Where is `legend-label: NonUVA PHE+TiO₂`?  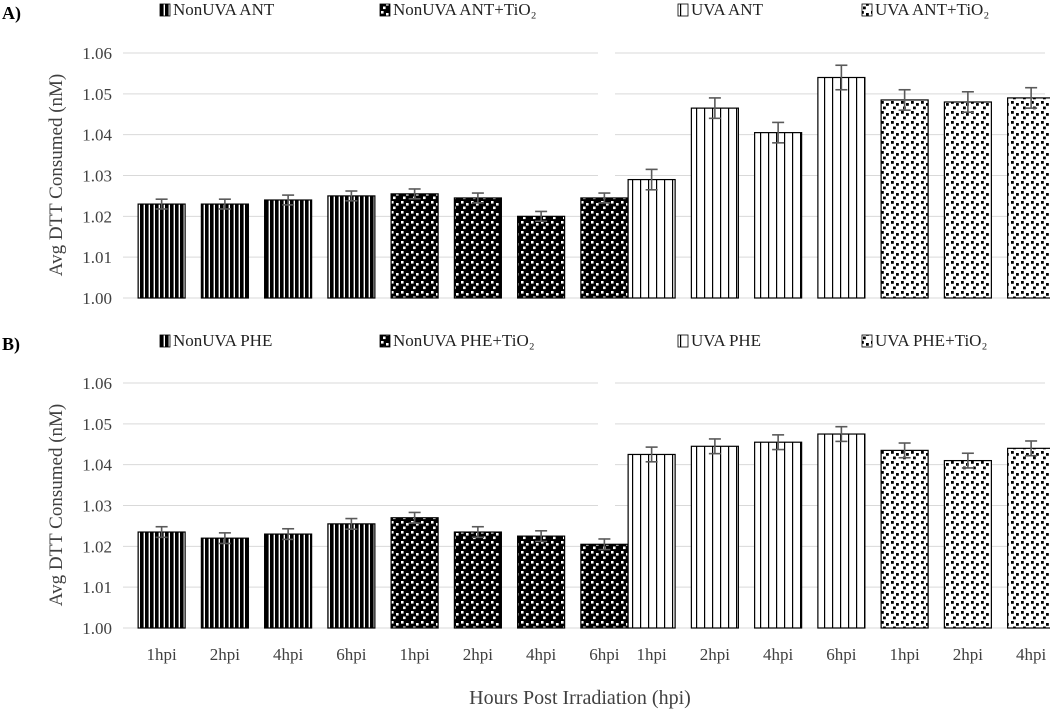 legend-label: NonUVA PHE+TiO₂ is located at coordinates (464, 340).